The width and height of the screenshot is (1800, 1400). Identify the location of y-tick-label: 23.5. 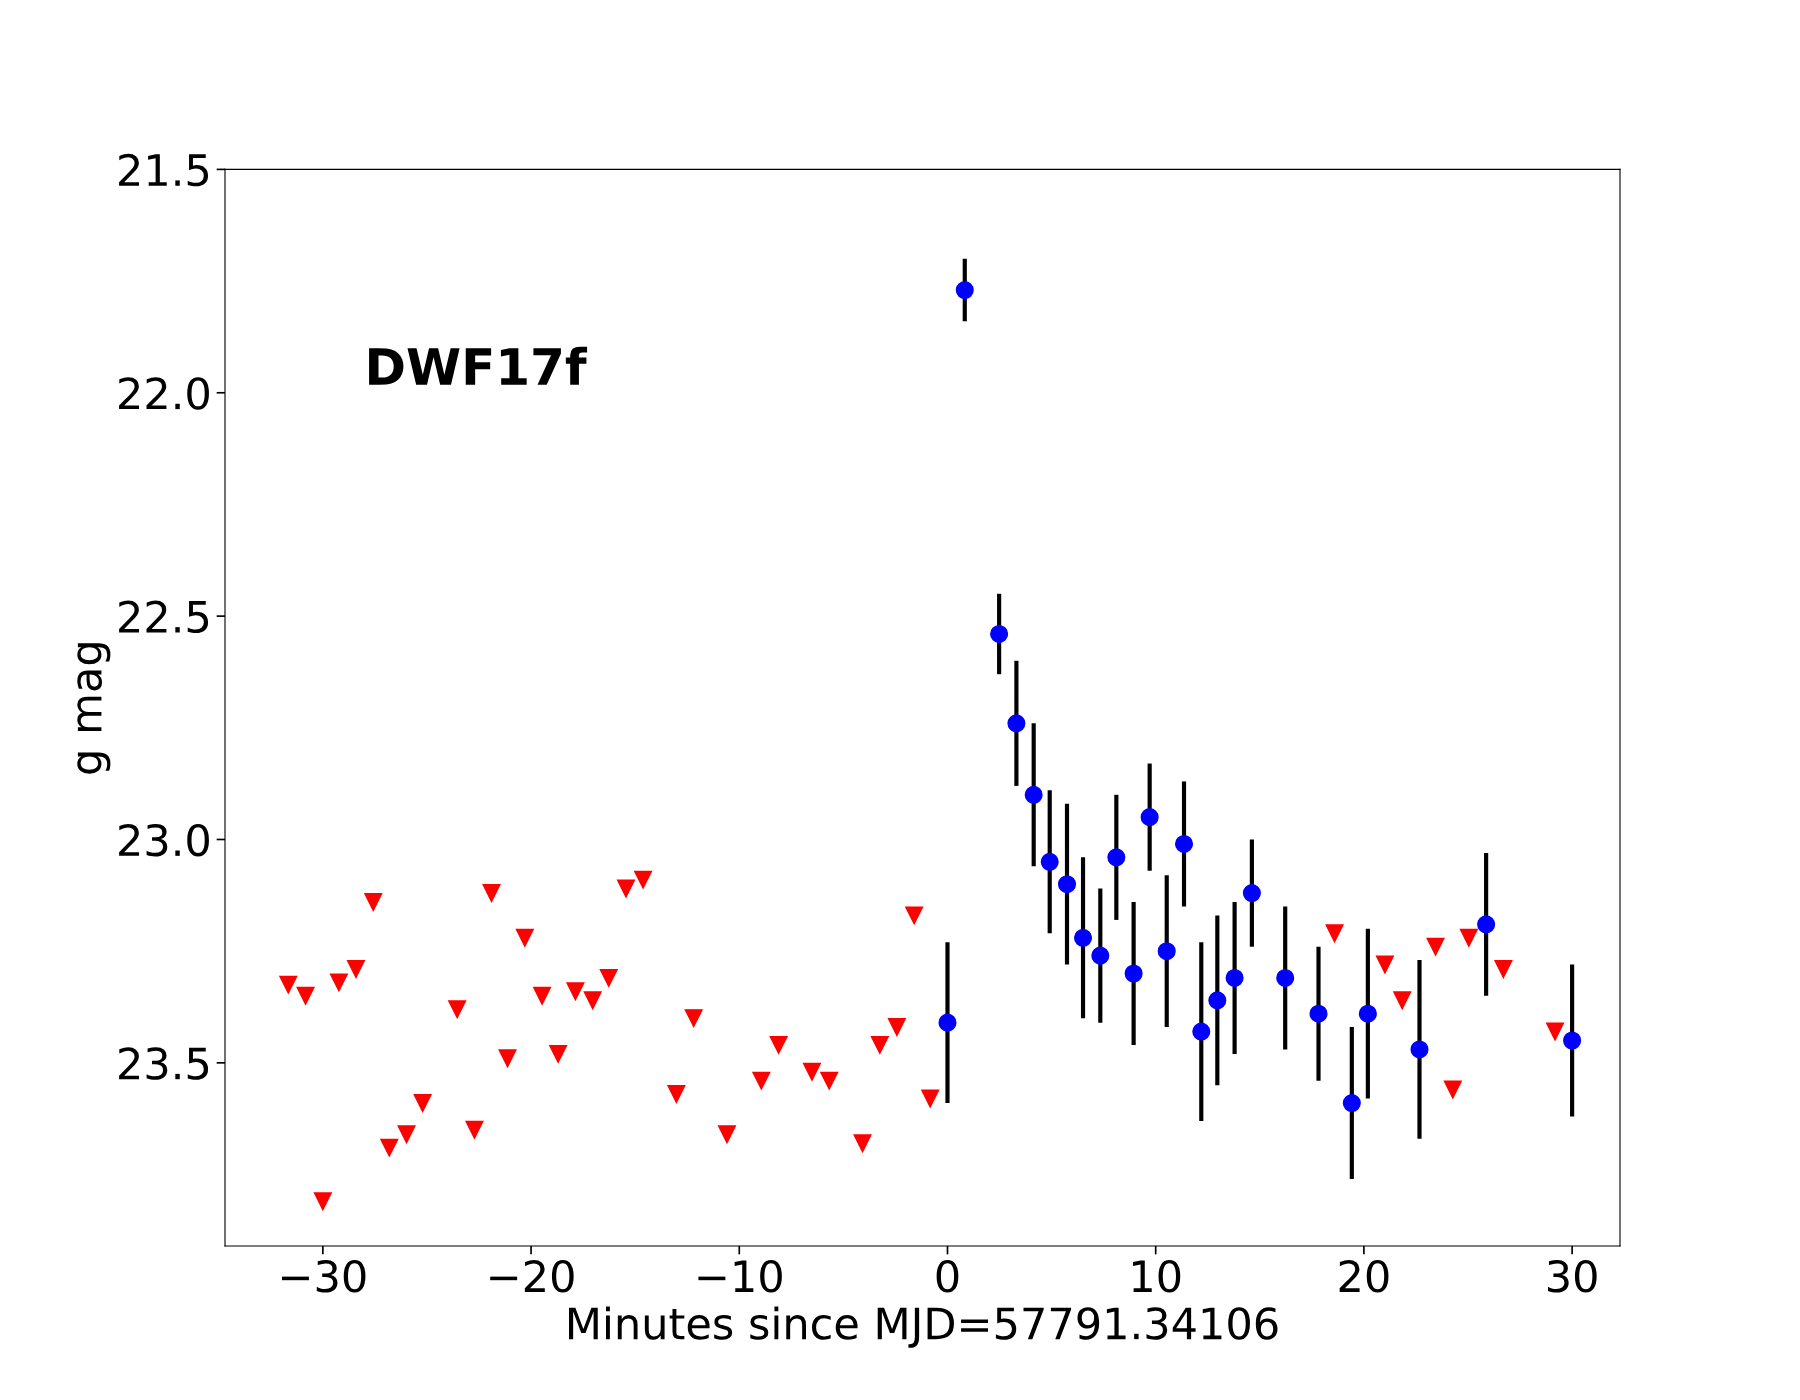
(164, 1063).